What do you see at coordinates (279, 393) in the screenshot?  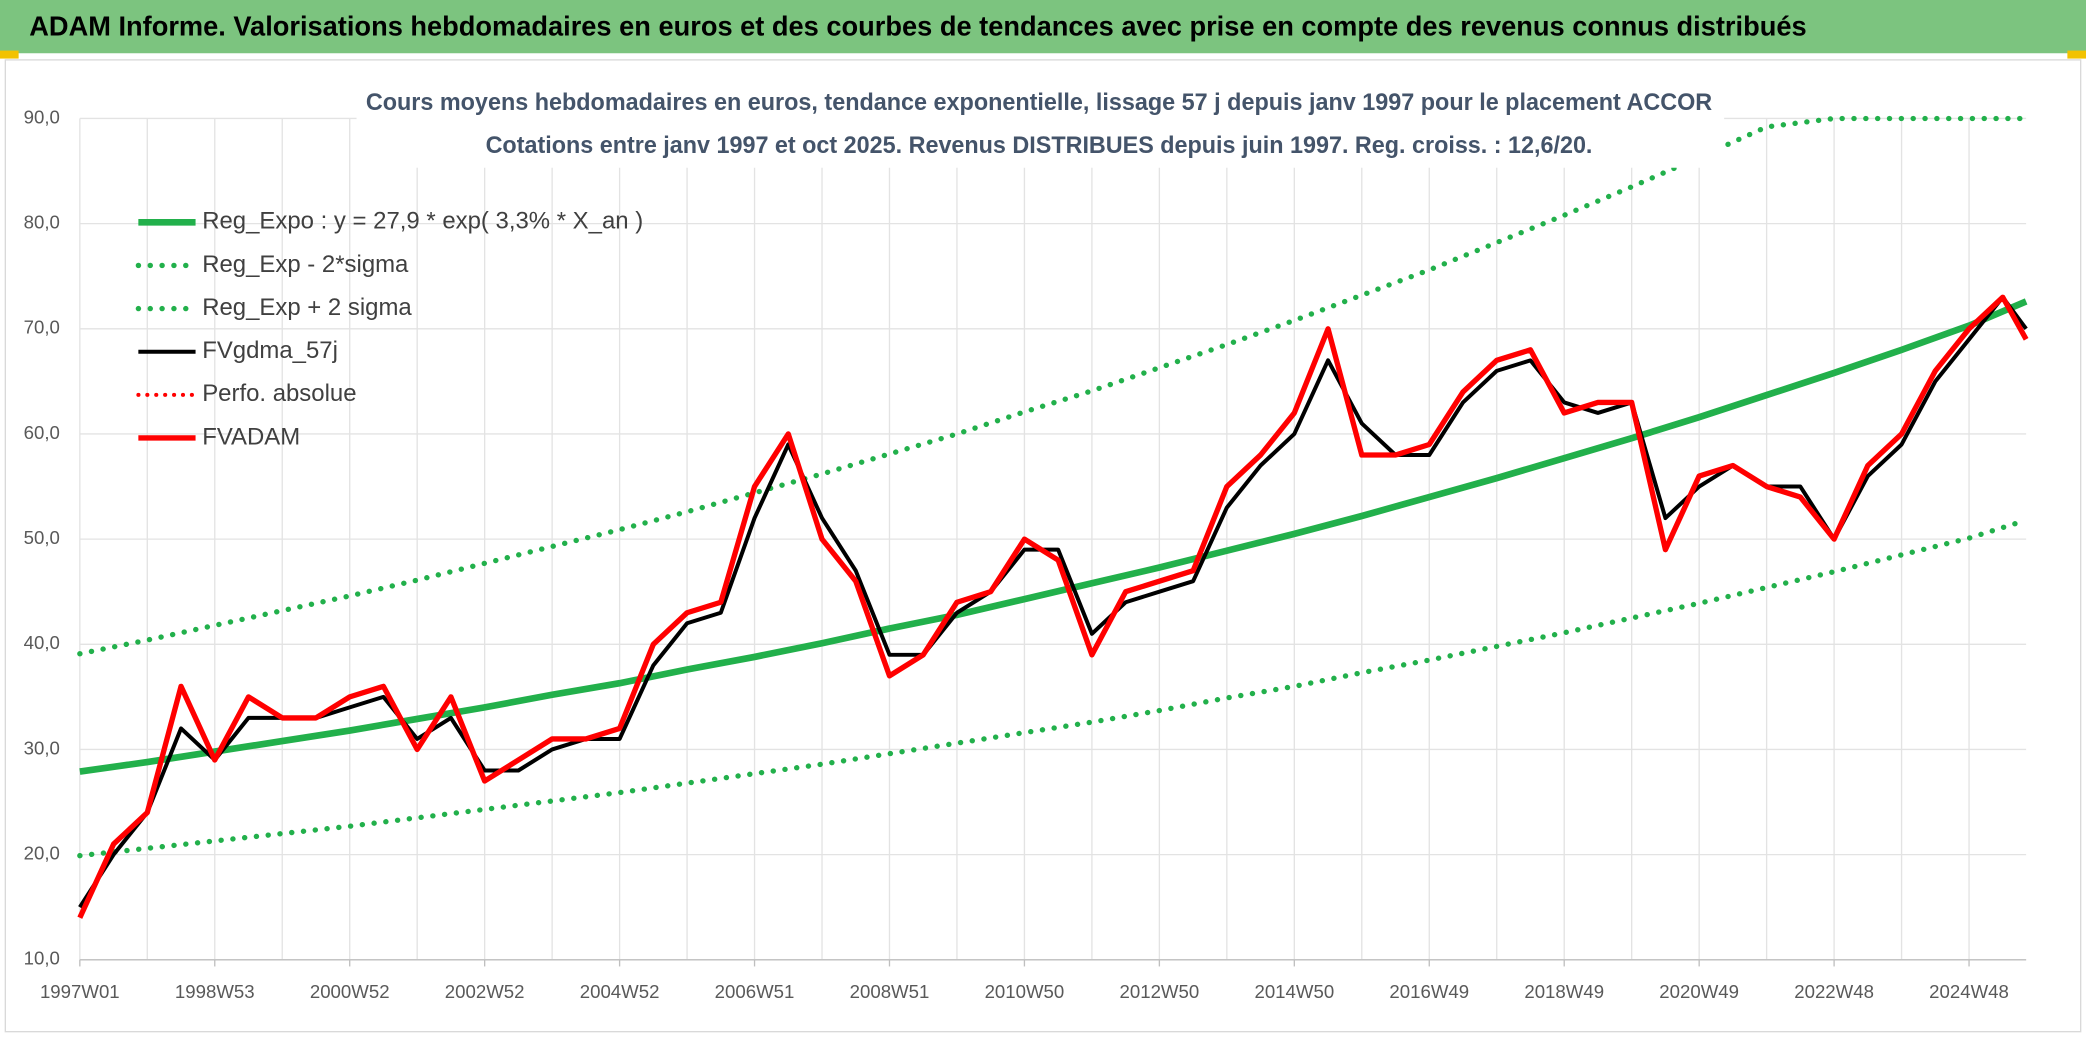 I see `legend-label: Perfo. absolue` at bounding box center [279, 393].